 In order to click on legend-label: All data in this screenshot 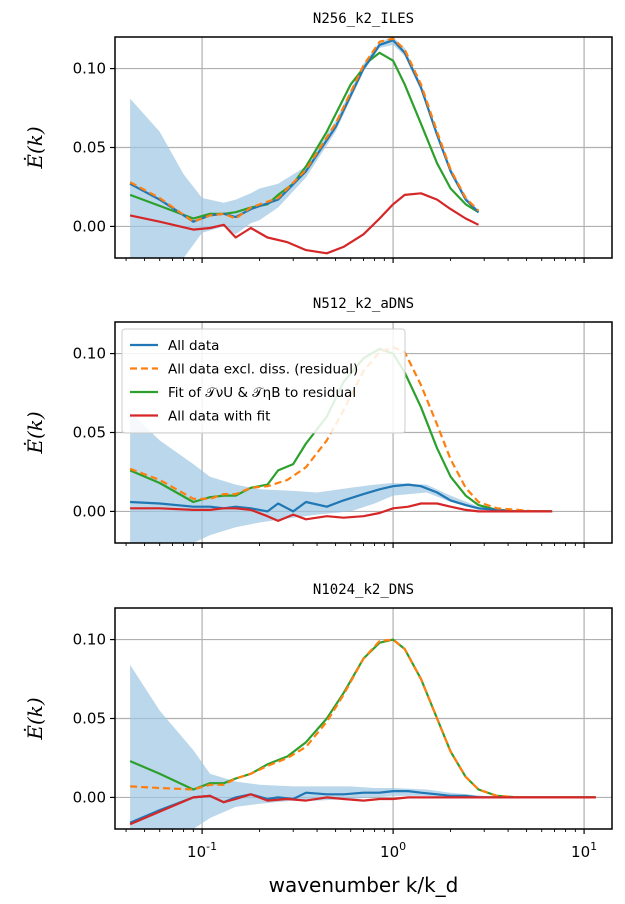, I will do `click(193, 346)`.